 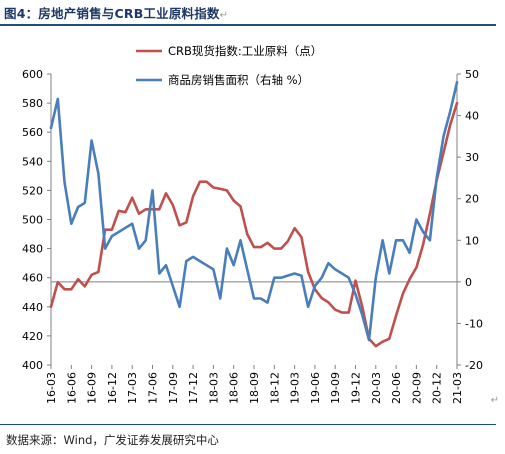 What do you see at coordinates (437, 388) in the screenshot?
I see `x-tick-label: 20-12` at bounding box center [437, 388].